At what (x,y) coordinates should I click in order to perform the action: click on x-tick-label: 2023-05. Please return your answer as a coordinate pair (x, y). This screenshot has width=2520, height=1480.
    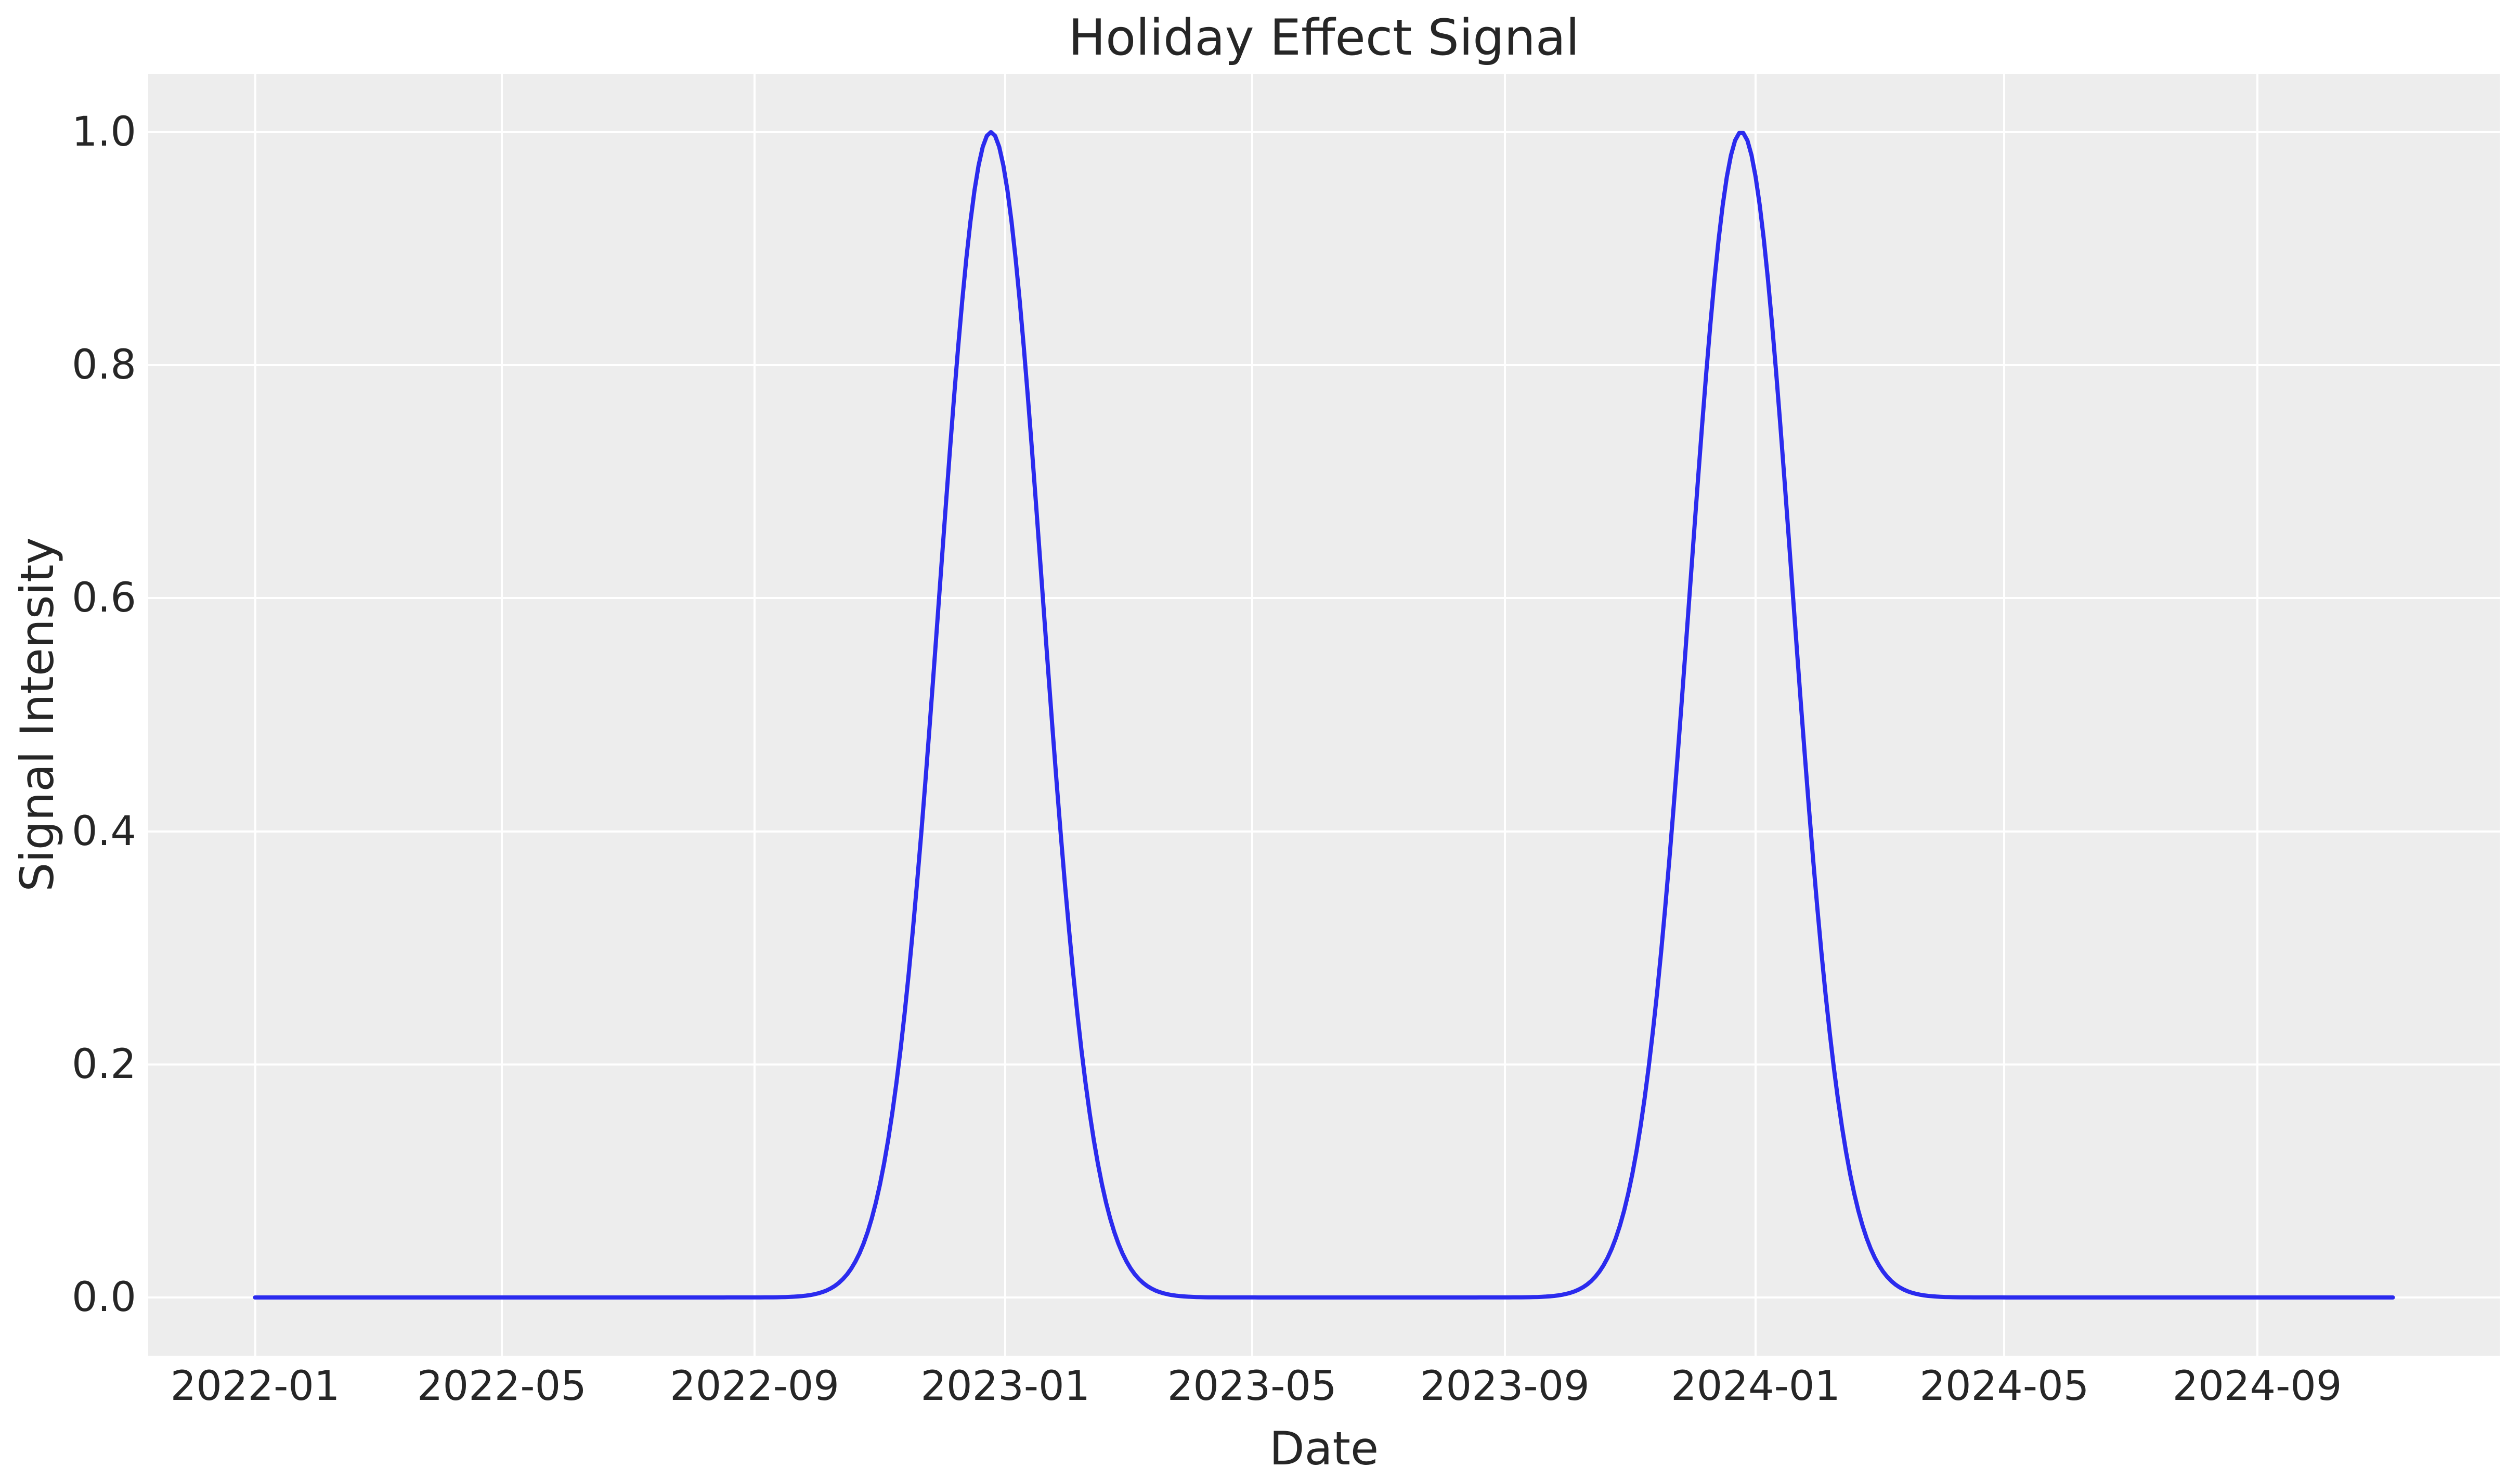
    Looking at the image, I should click on (1252, 1386).